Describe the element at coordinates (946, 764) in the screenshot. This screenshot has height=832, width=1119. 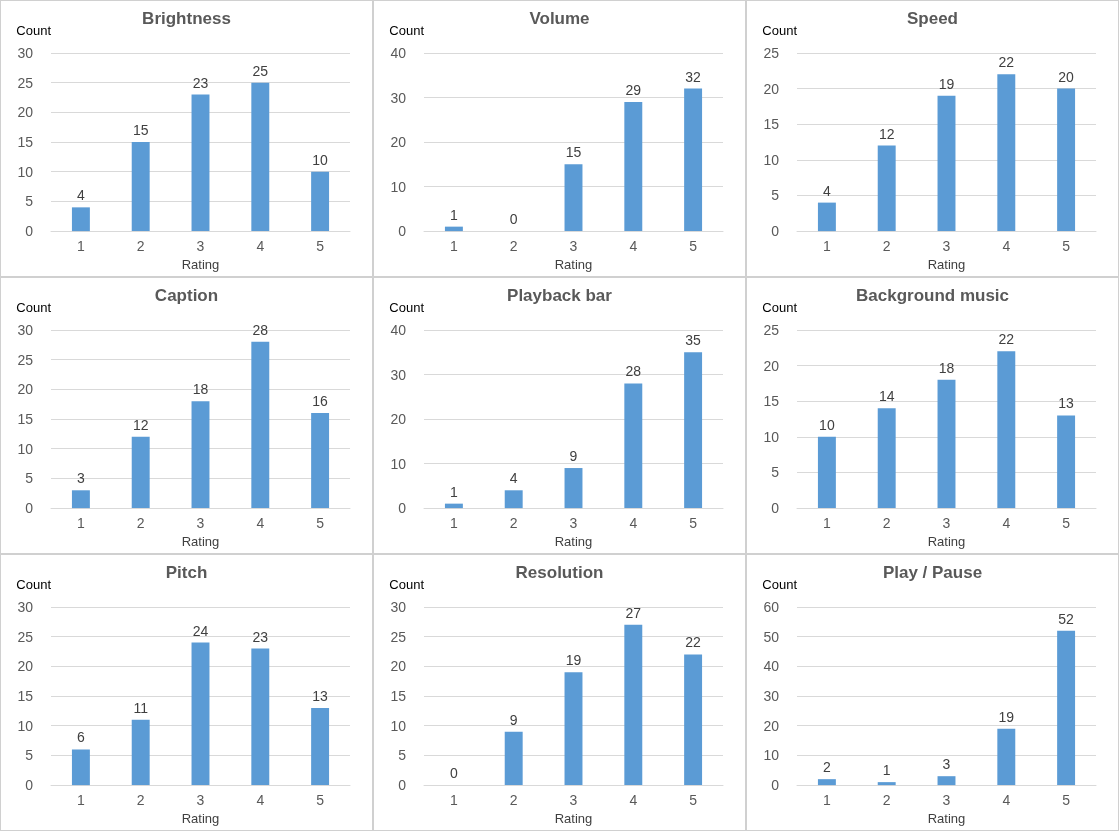
I see `data-label: 3` at that location.